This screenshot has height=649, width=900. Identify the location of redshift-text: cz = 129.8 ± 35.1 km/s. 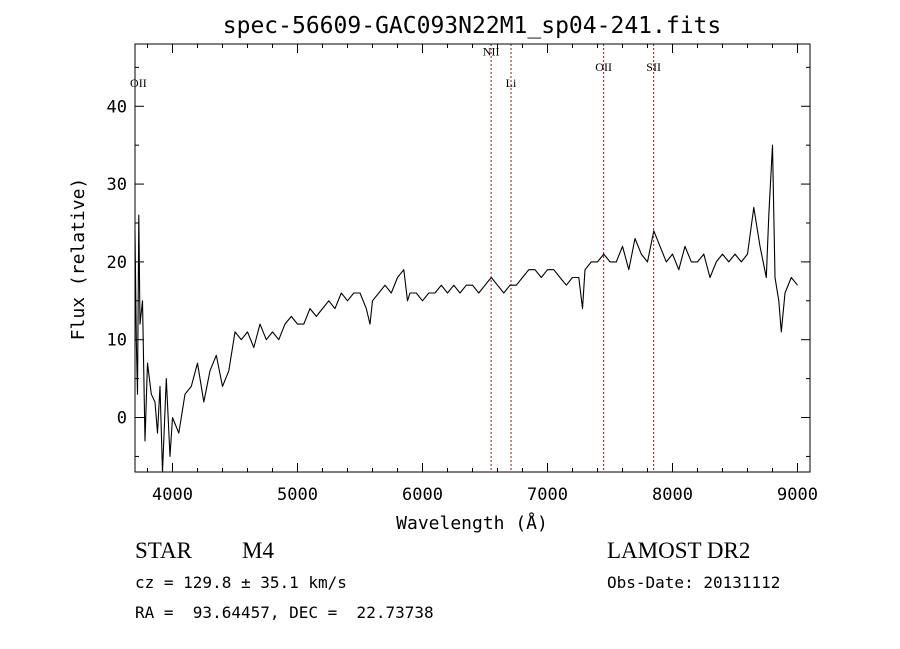
(241, 582).